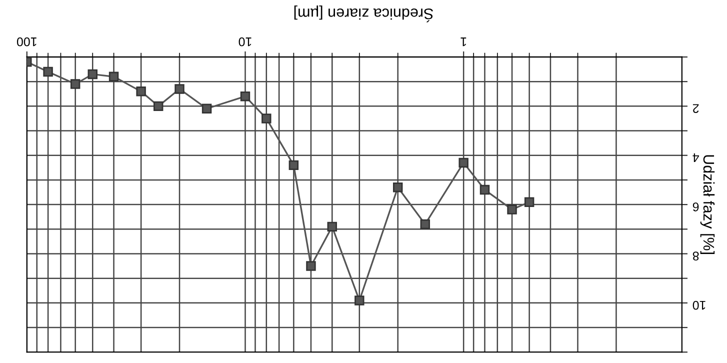  What do you see at coordinates (463, 42) in the screenshot?
I see `x-tick-label: 1` at bounding box center [463, 42].